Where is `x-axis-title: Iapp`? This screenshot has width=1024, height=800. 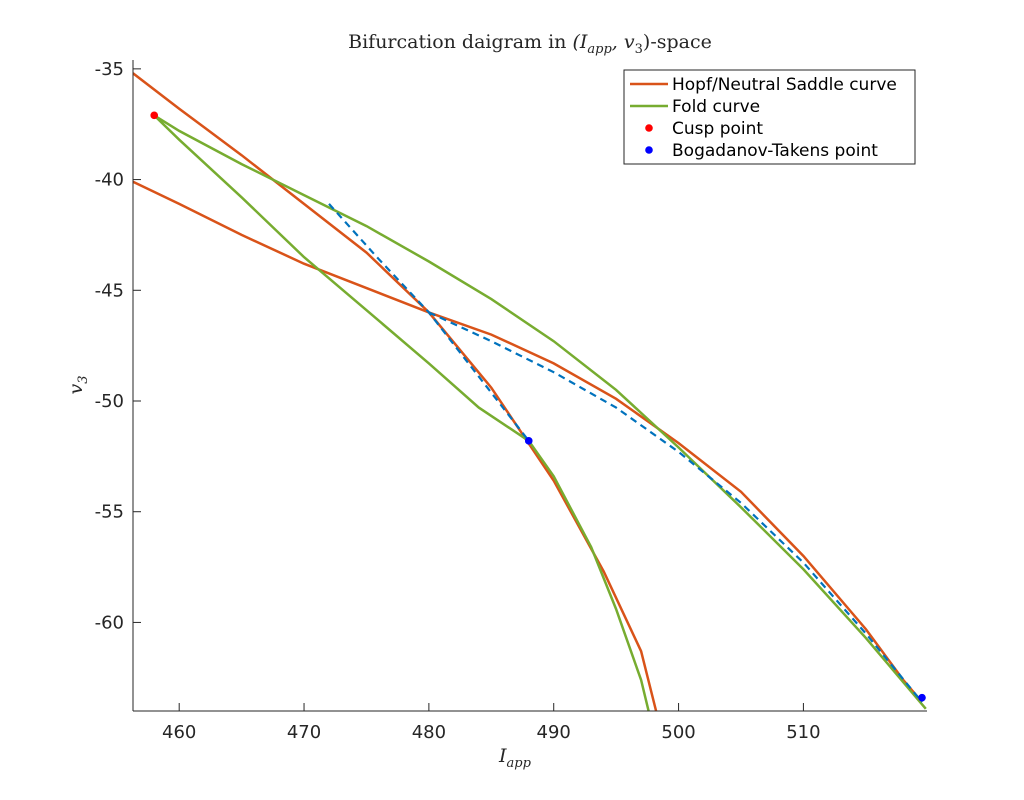 x-axis-title: Iapp is located at coordinates (515, 758).